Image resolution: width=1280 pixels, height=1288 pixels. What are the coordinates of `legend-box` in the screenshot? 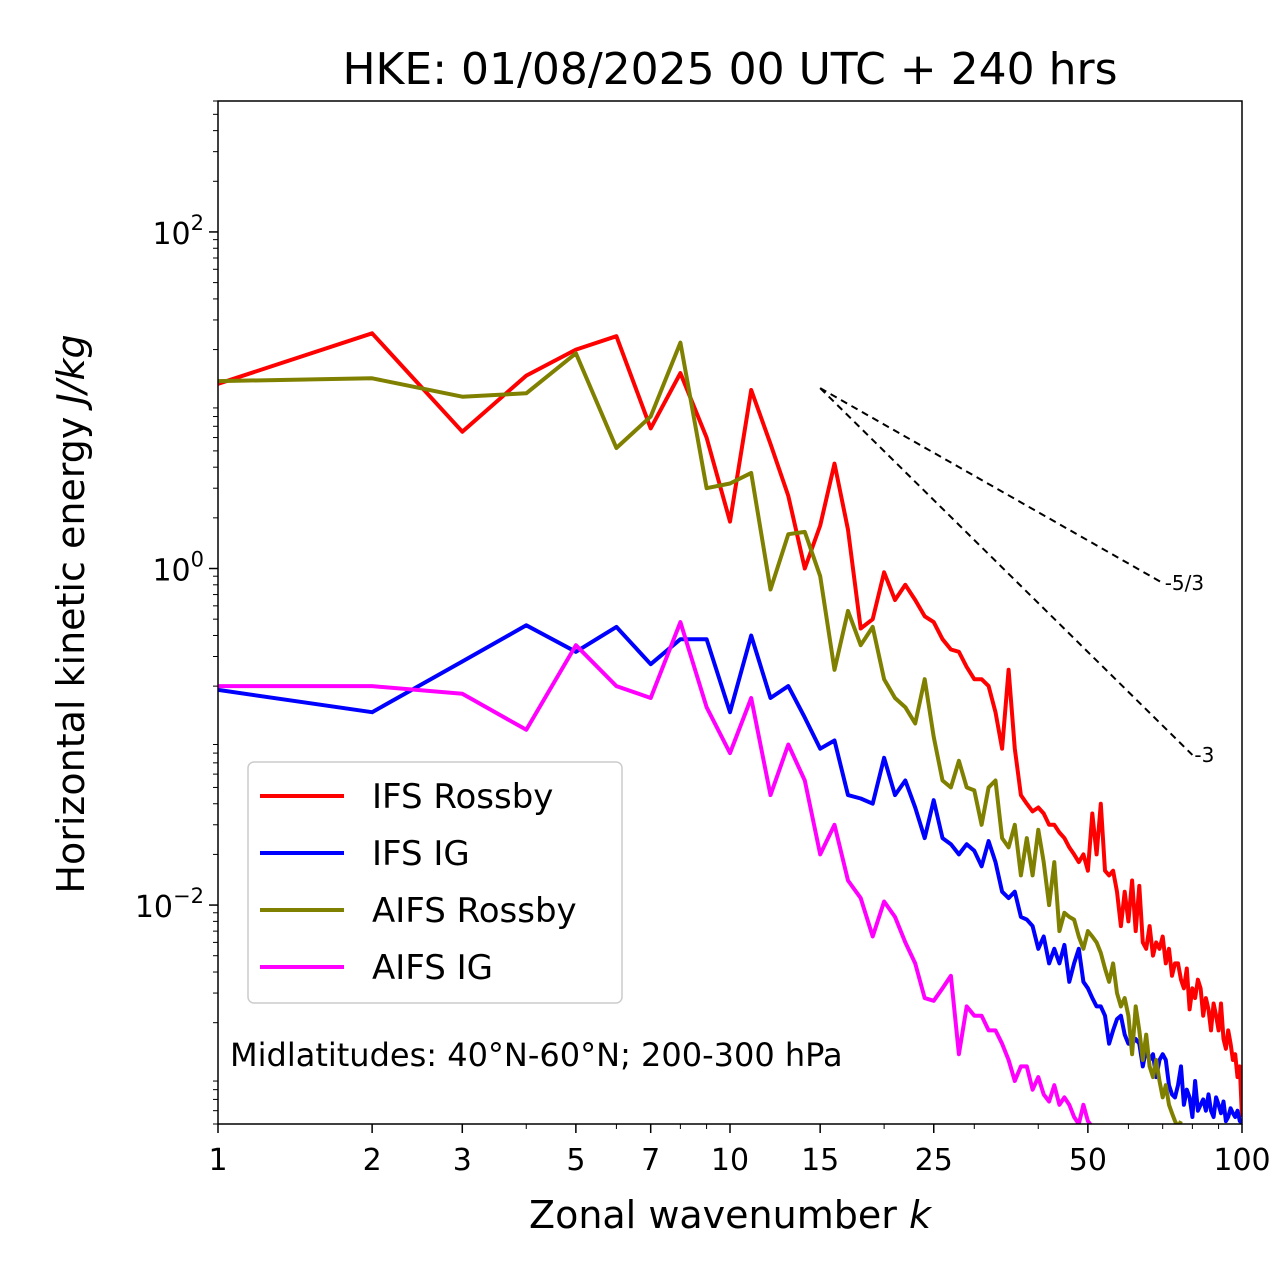 It's located at (435, 882).